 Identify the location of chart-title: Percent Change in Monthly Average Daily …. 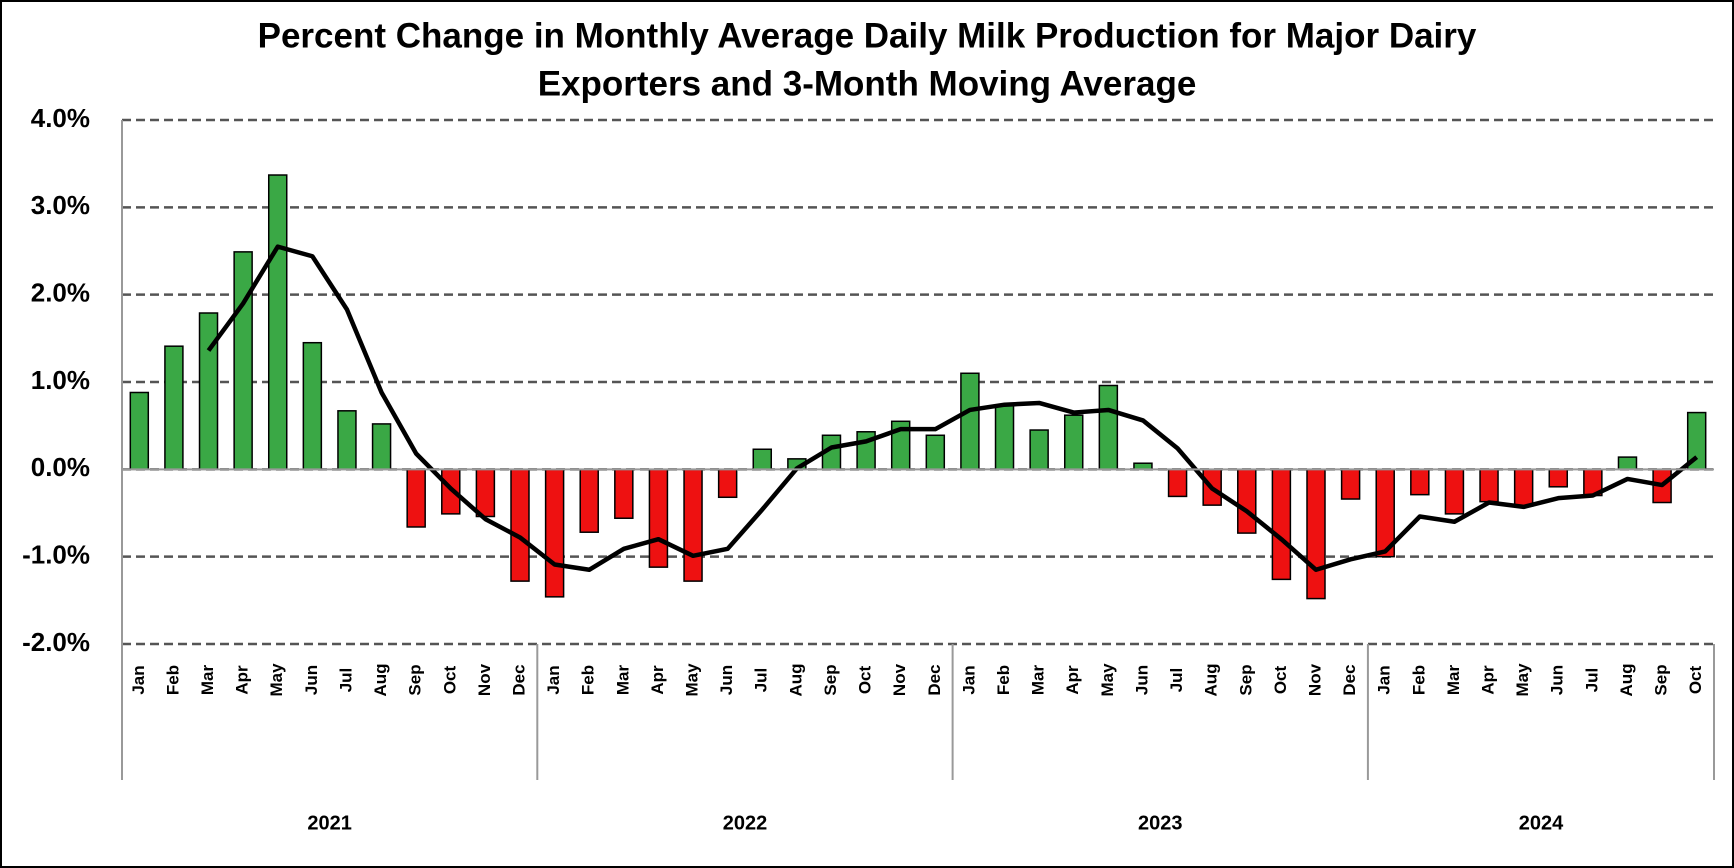
(867, 35).